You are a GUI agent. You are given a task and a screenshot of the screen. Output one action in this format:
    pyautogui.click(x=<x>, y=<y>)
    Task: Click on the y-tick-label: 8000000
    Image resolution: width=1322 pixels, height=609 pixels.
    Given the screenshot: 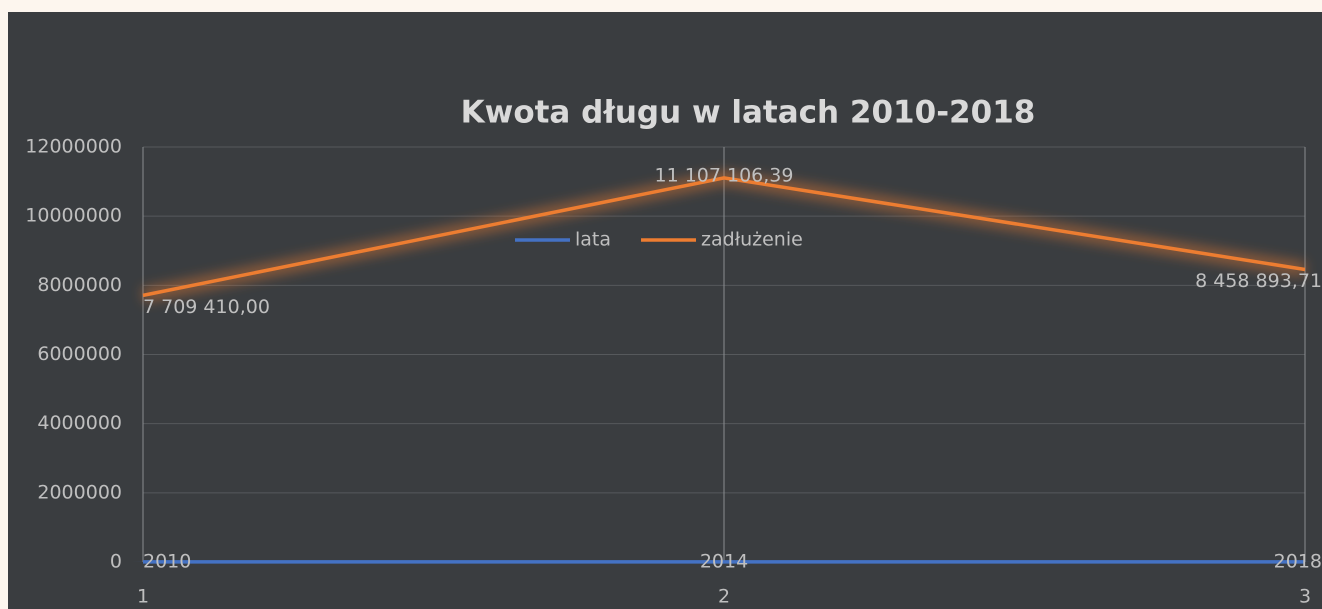 What is the action you would take?
    pyautogui.click(x=79, y=285)
    